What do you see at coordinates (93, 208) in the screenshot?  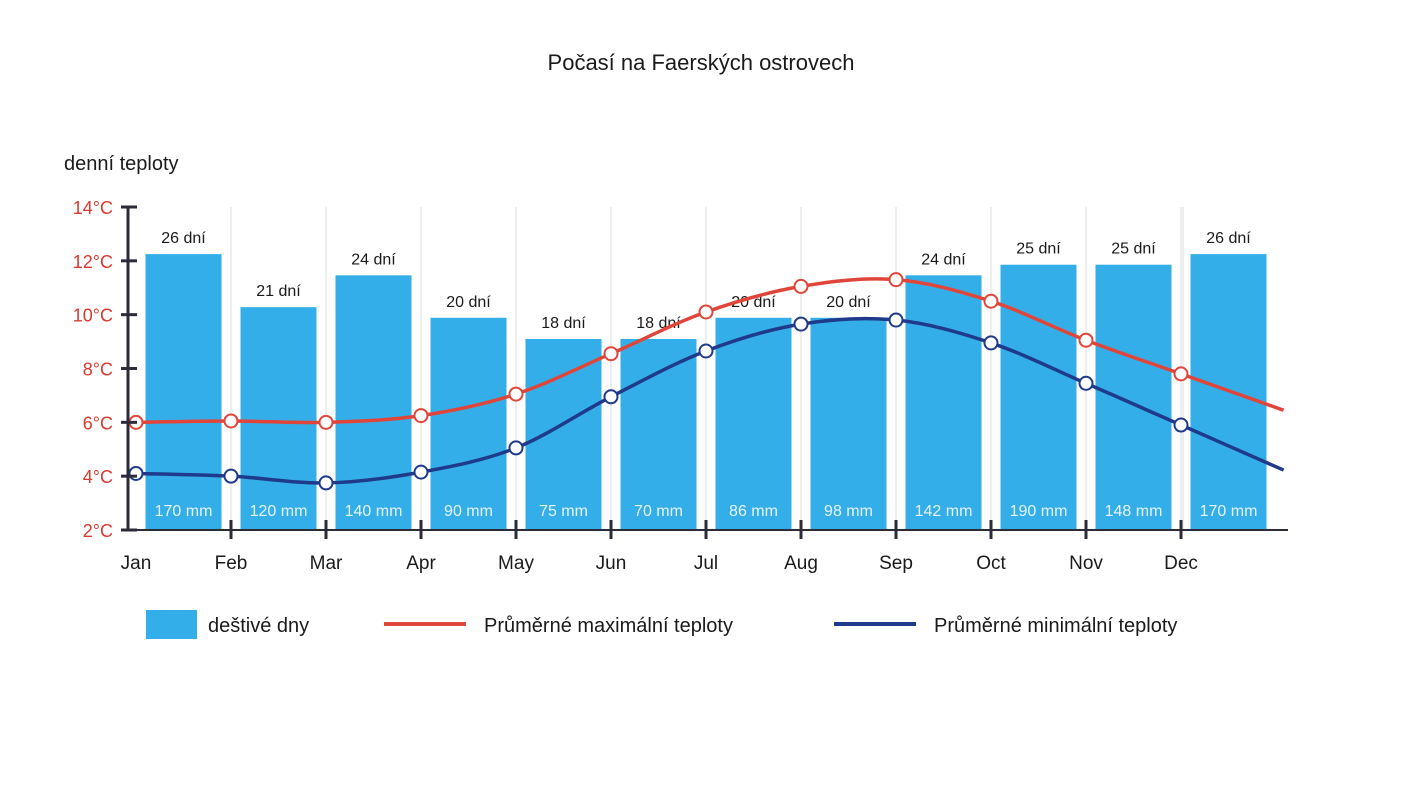 I see `y-tick-label: 14°C` at bounding box center [93, 208].